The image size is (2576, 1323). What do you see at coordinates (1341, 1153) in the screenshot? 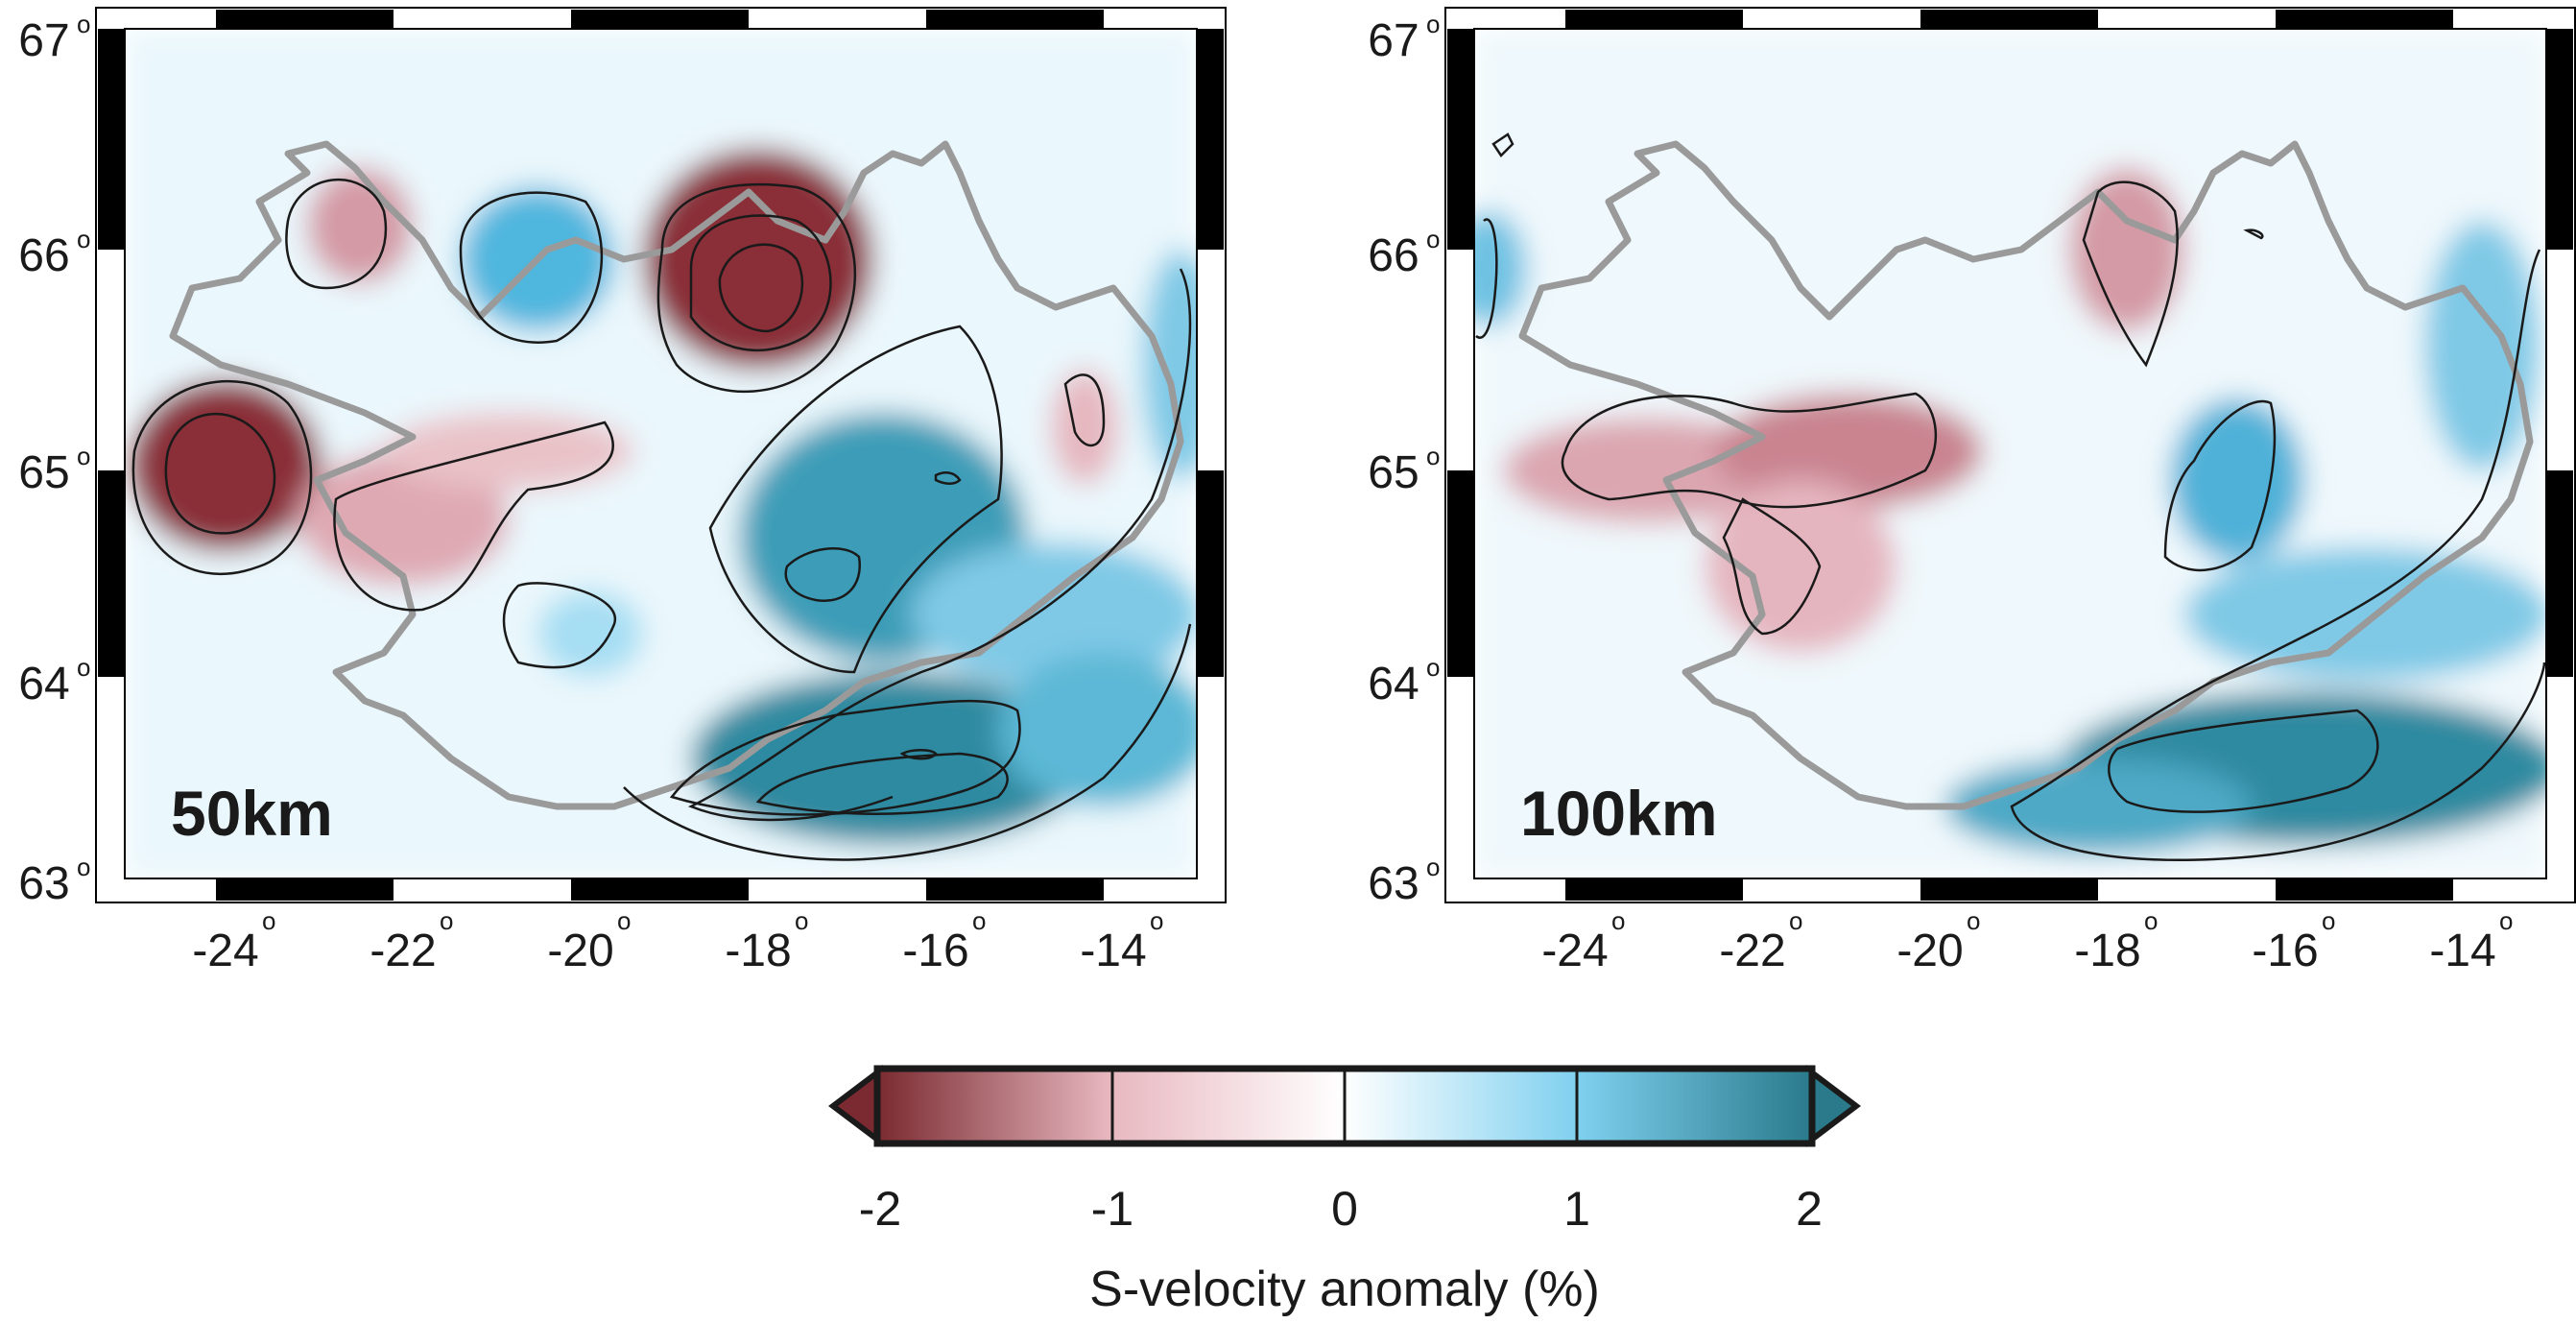
I see `colorbar-ticks: -2 -1 0 1 2` at bounding box center [1341, 1153].